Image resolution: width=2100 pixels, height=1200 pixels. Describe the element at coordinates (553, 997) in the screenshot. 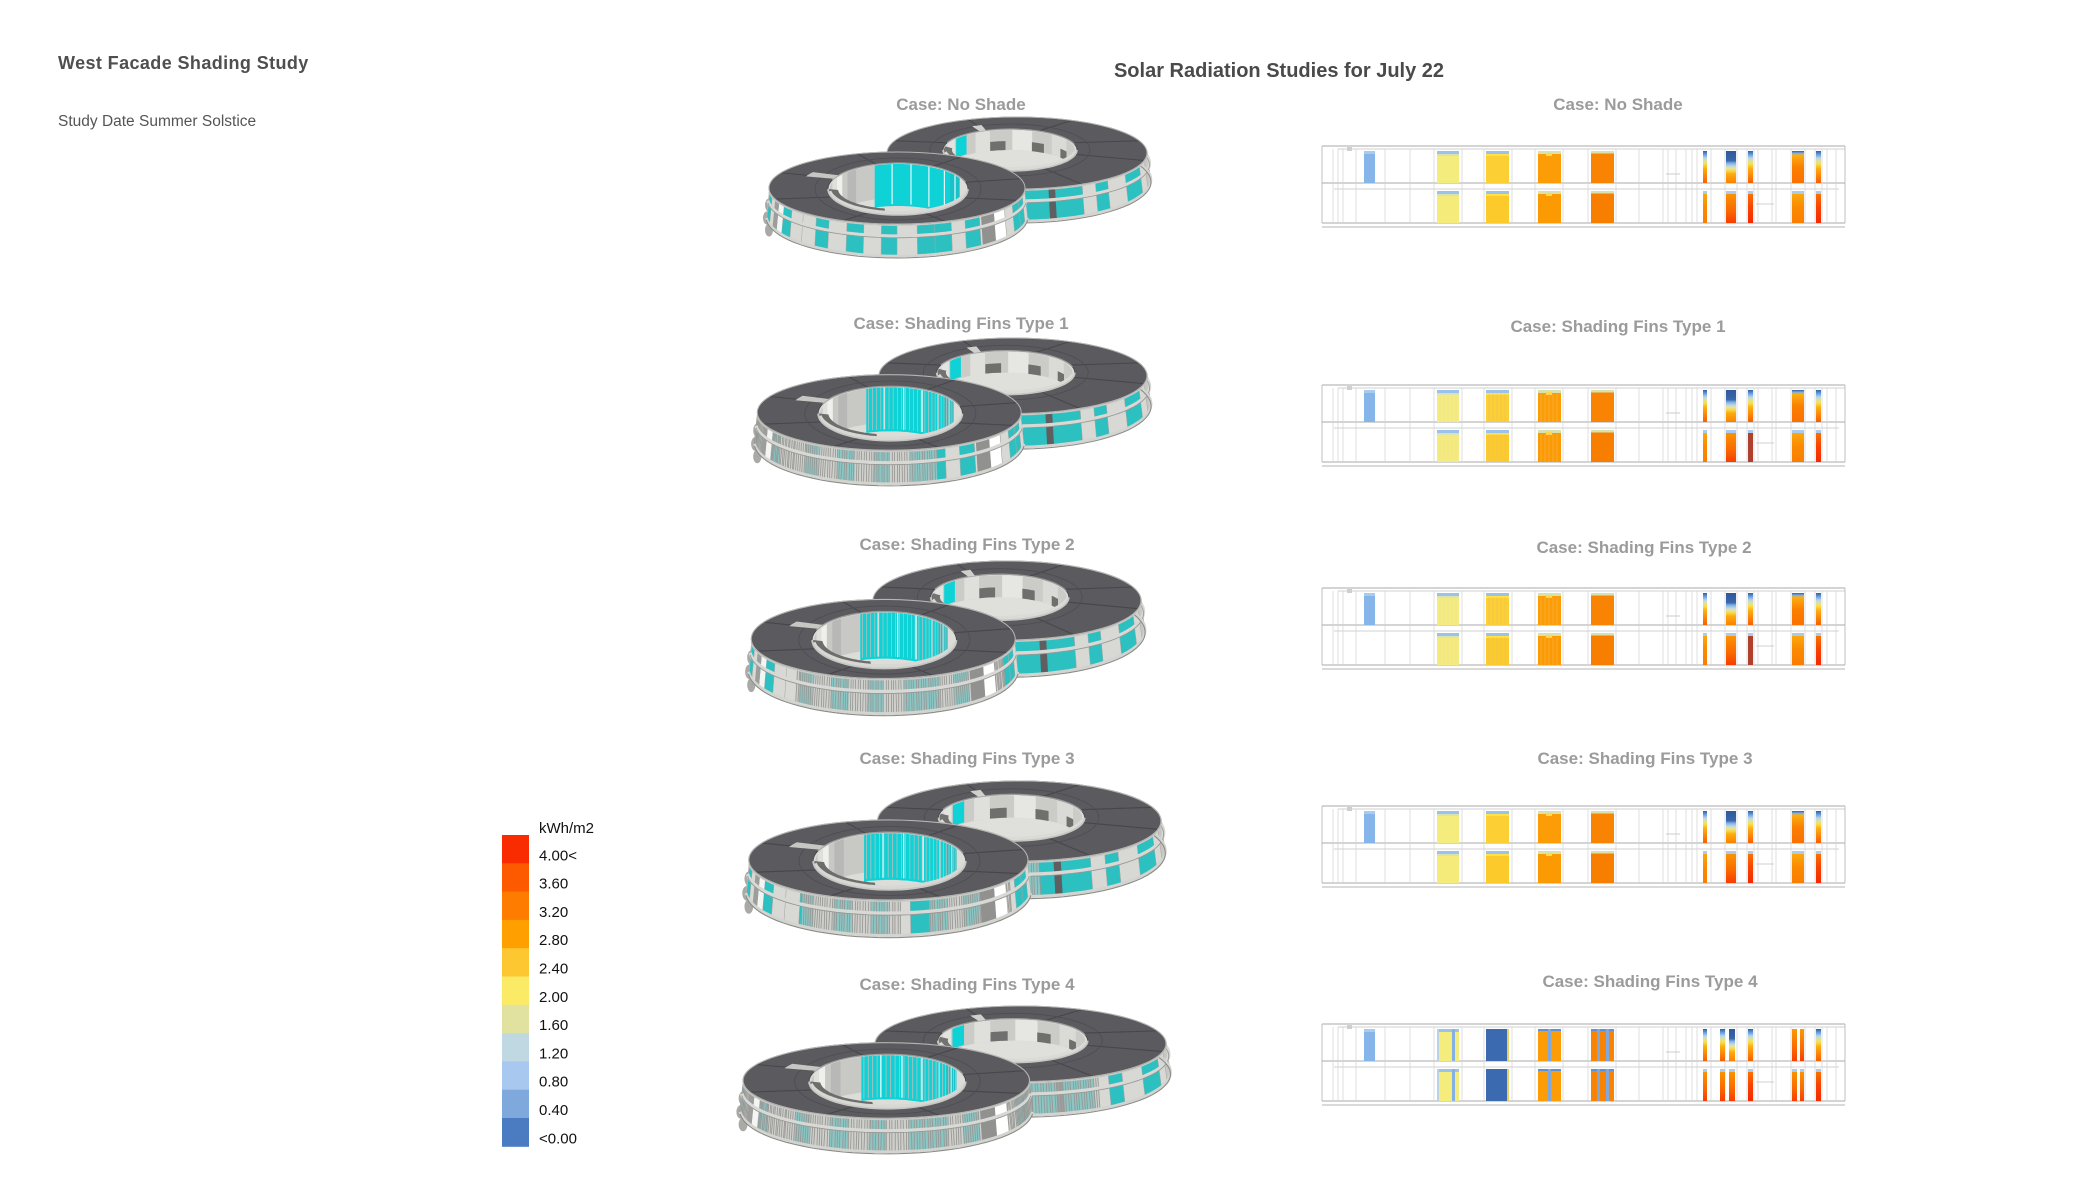

I see `svg-text: 2.00` at that location.